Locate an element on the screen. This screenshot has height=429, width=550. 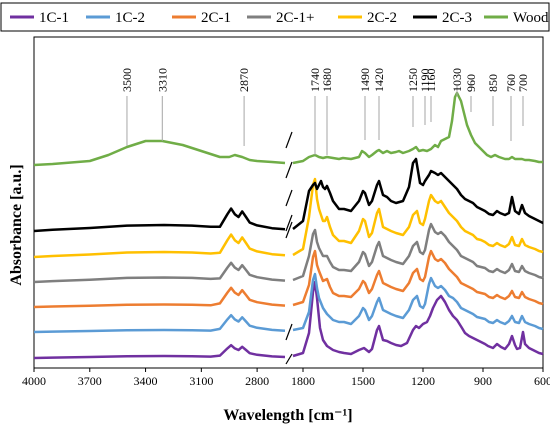
legend-label-1C-1: 1C-1 is located at coordinates (54, 18).